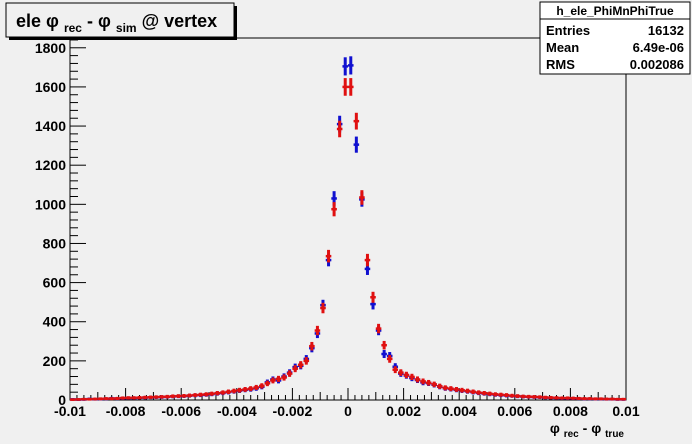 This screenshot has width=692, height=444. What do you see at coordinates (237, 411) in the screenshot?
I see `x-tick-label: -0.004` at bounding box center [237, 411].